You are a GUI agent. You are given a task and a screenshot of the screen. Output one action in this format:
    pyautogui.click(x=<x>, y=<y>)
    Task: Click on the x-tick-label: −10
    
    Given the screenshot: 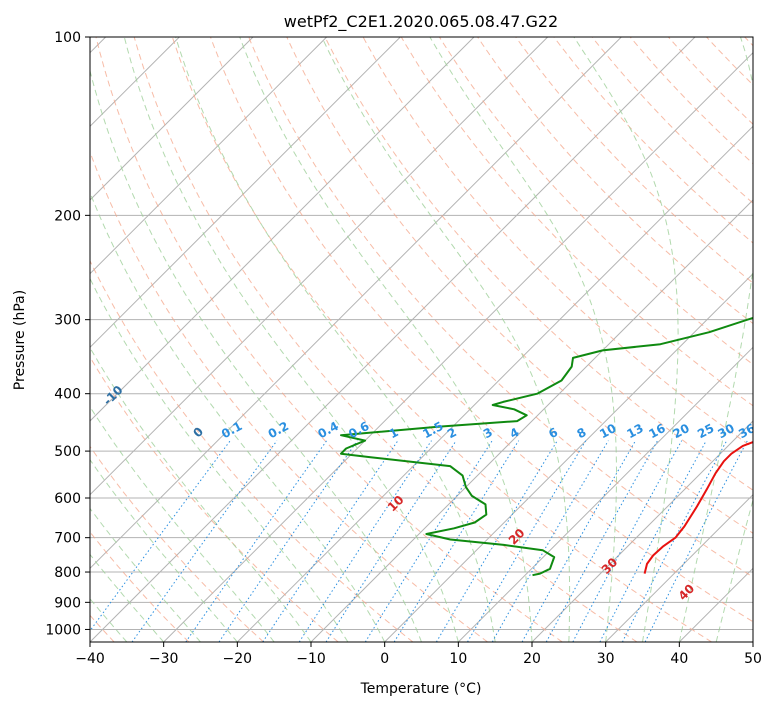 What is the action you would take?
    pyautogui.click(x=311, y=659)
    